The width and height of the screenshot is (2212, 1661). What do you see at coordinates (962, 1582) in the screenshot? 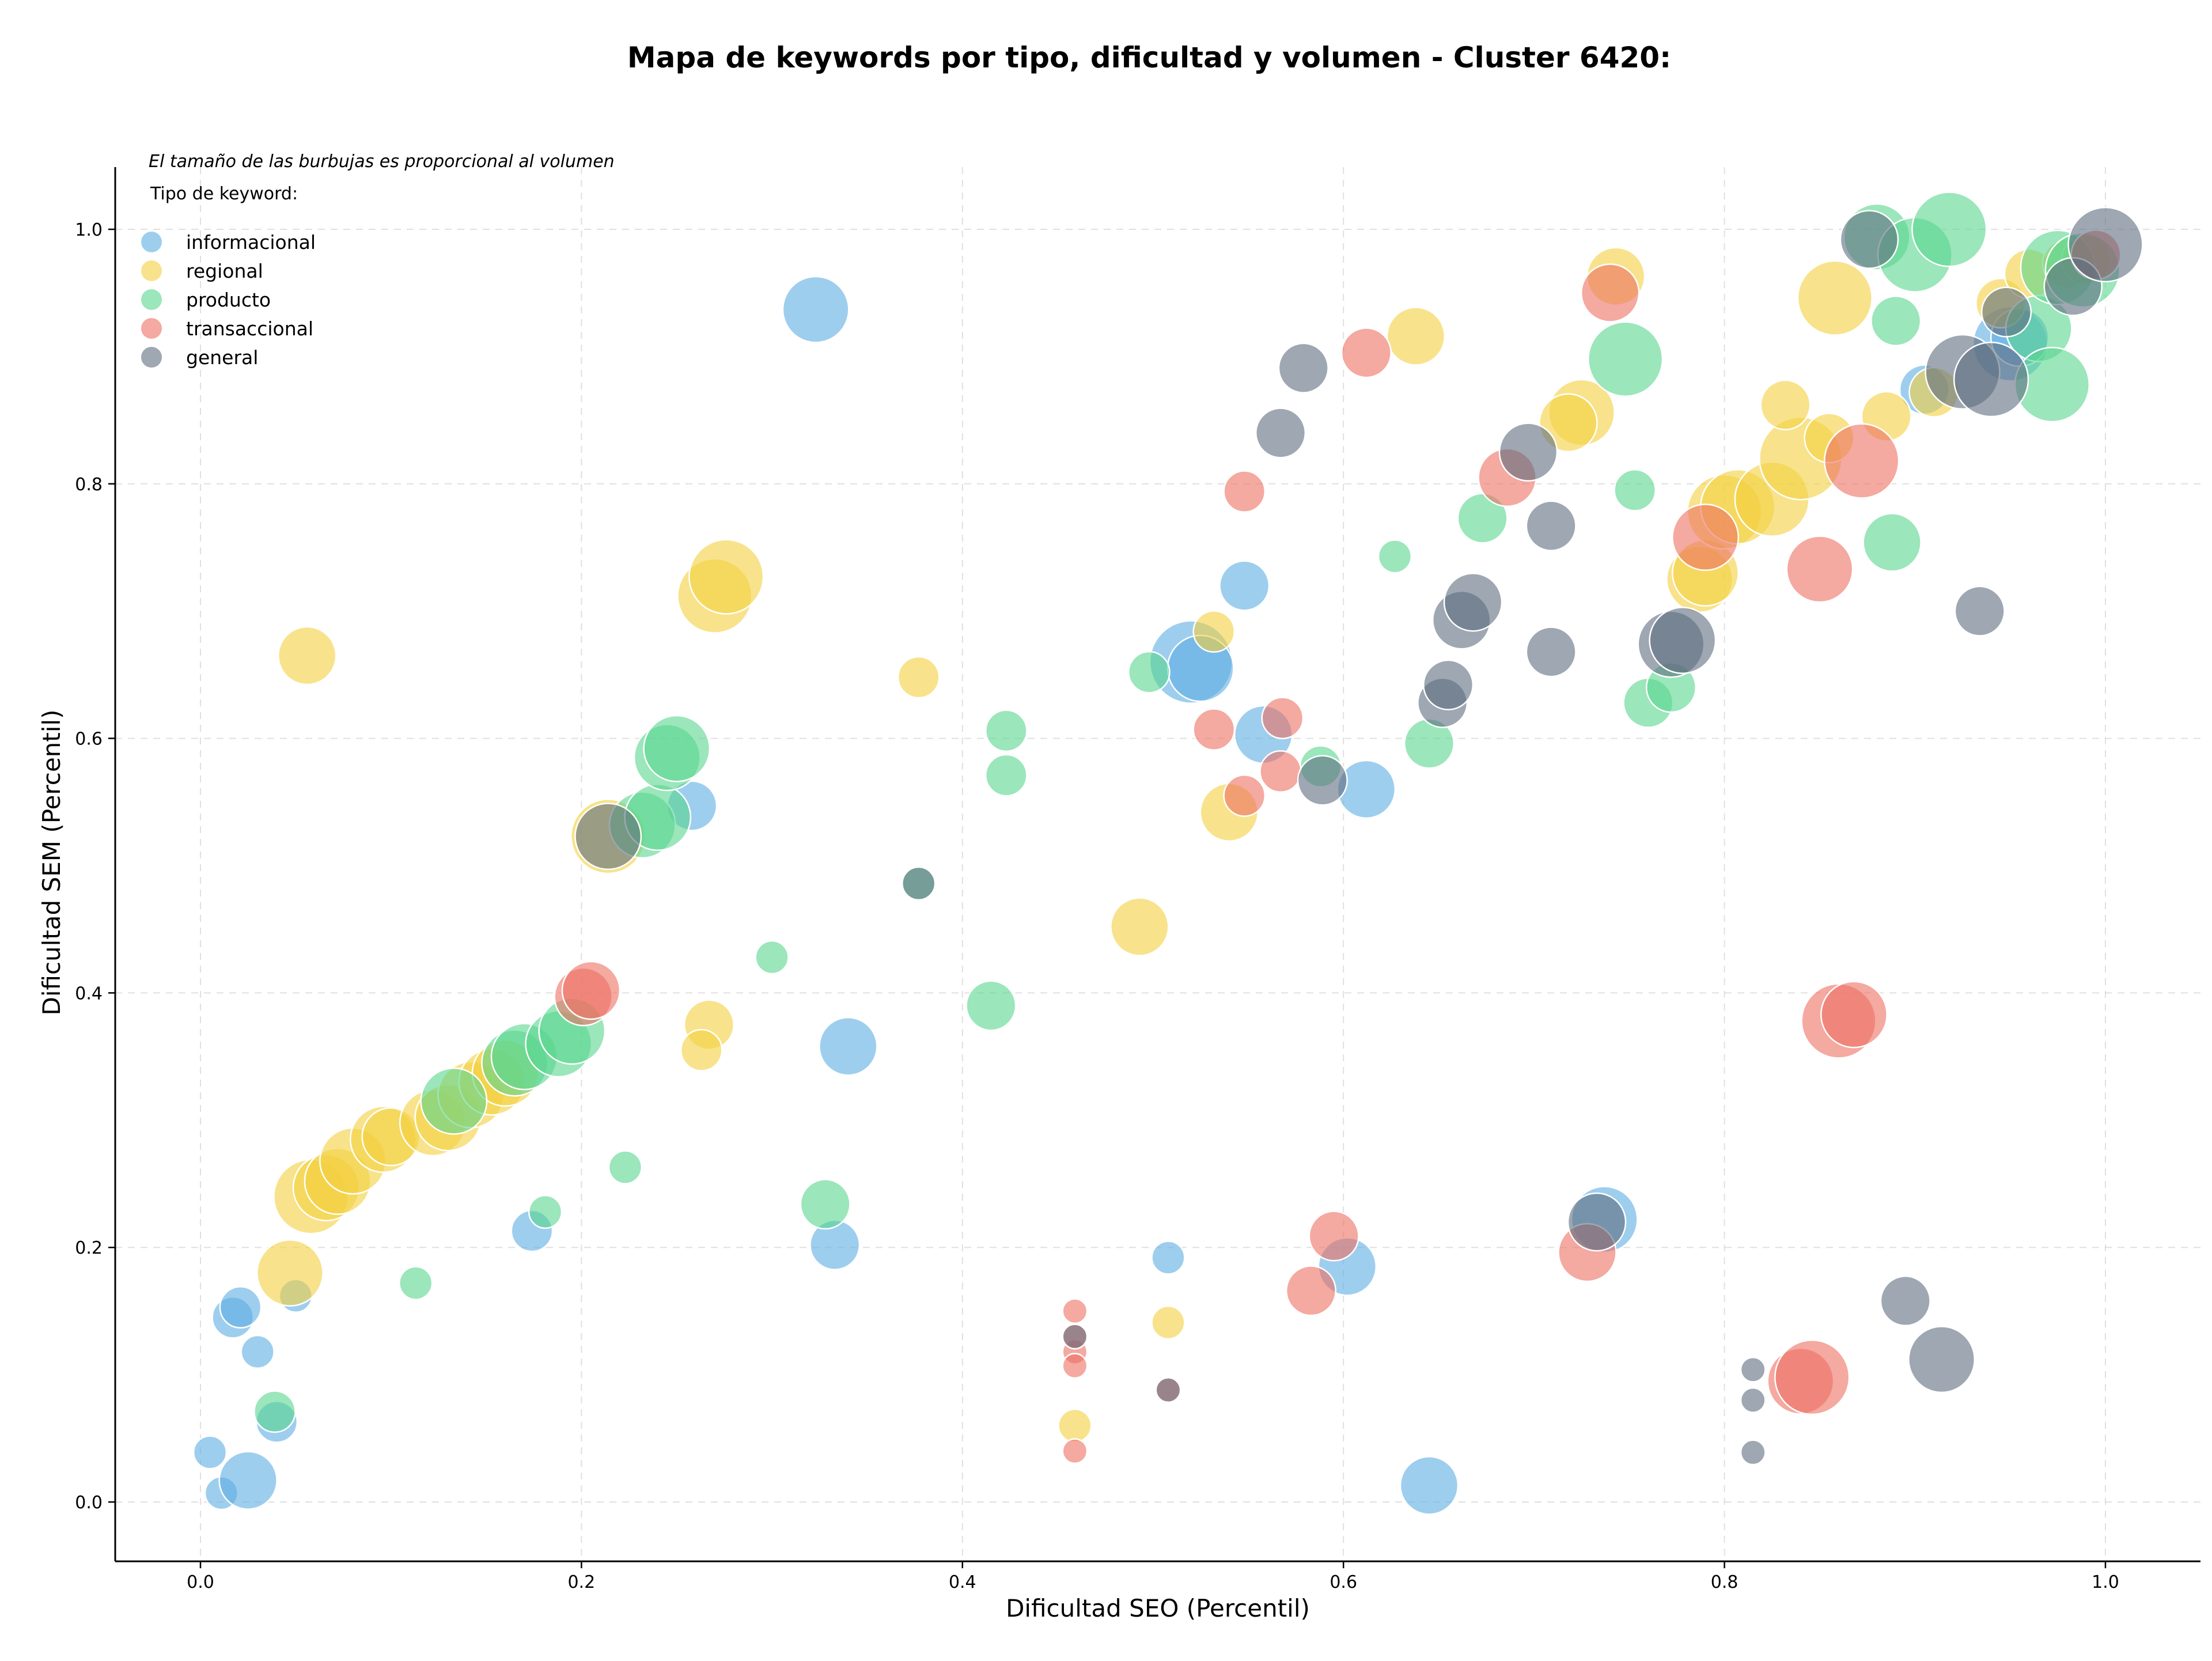
I see `x-tick-label: 0.4` at bounding box center [962, 1582].